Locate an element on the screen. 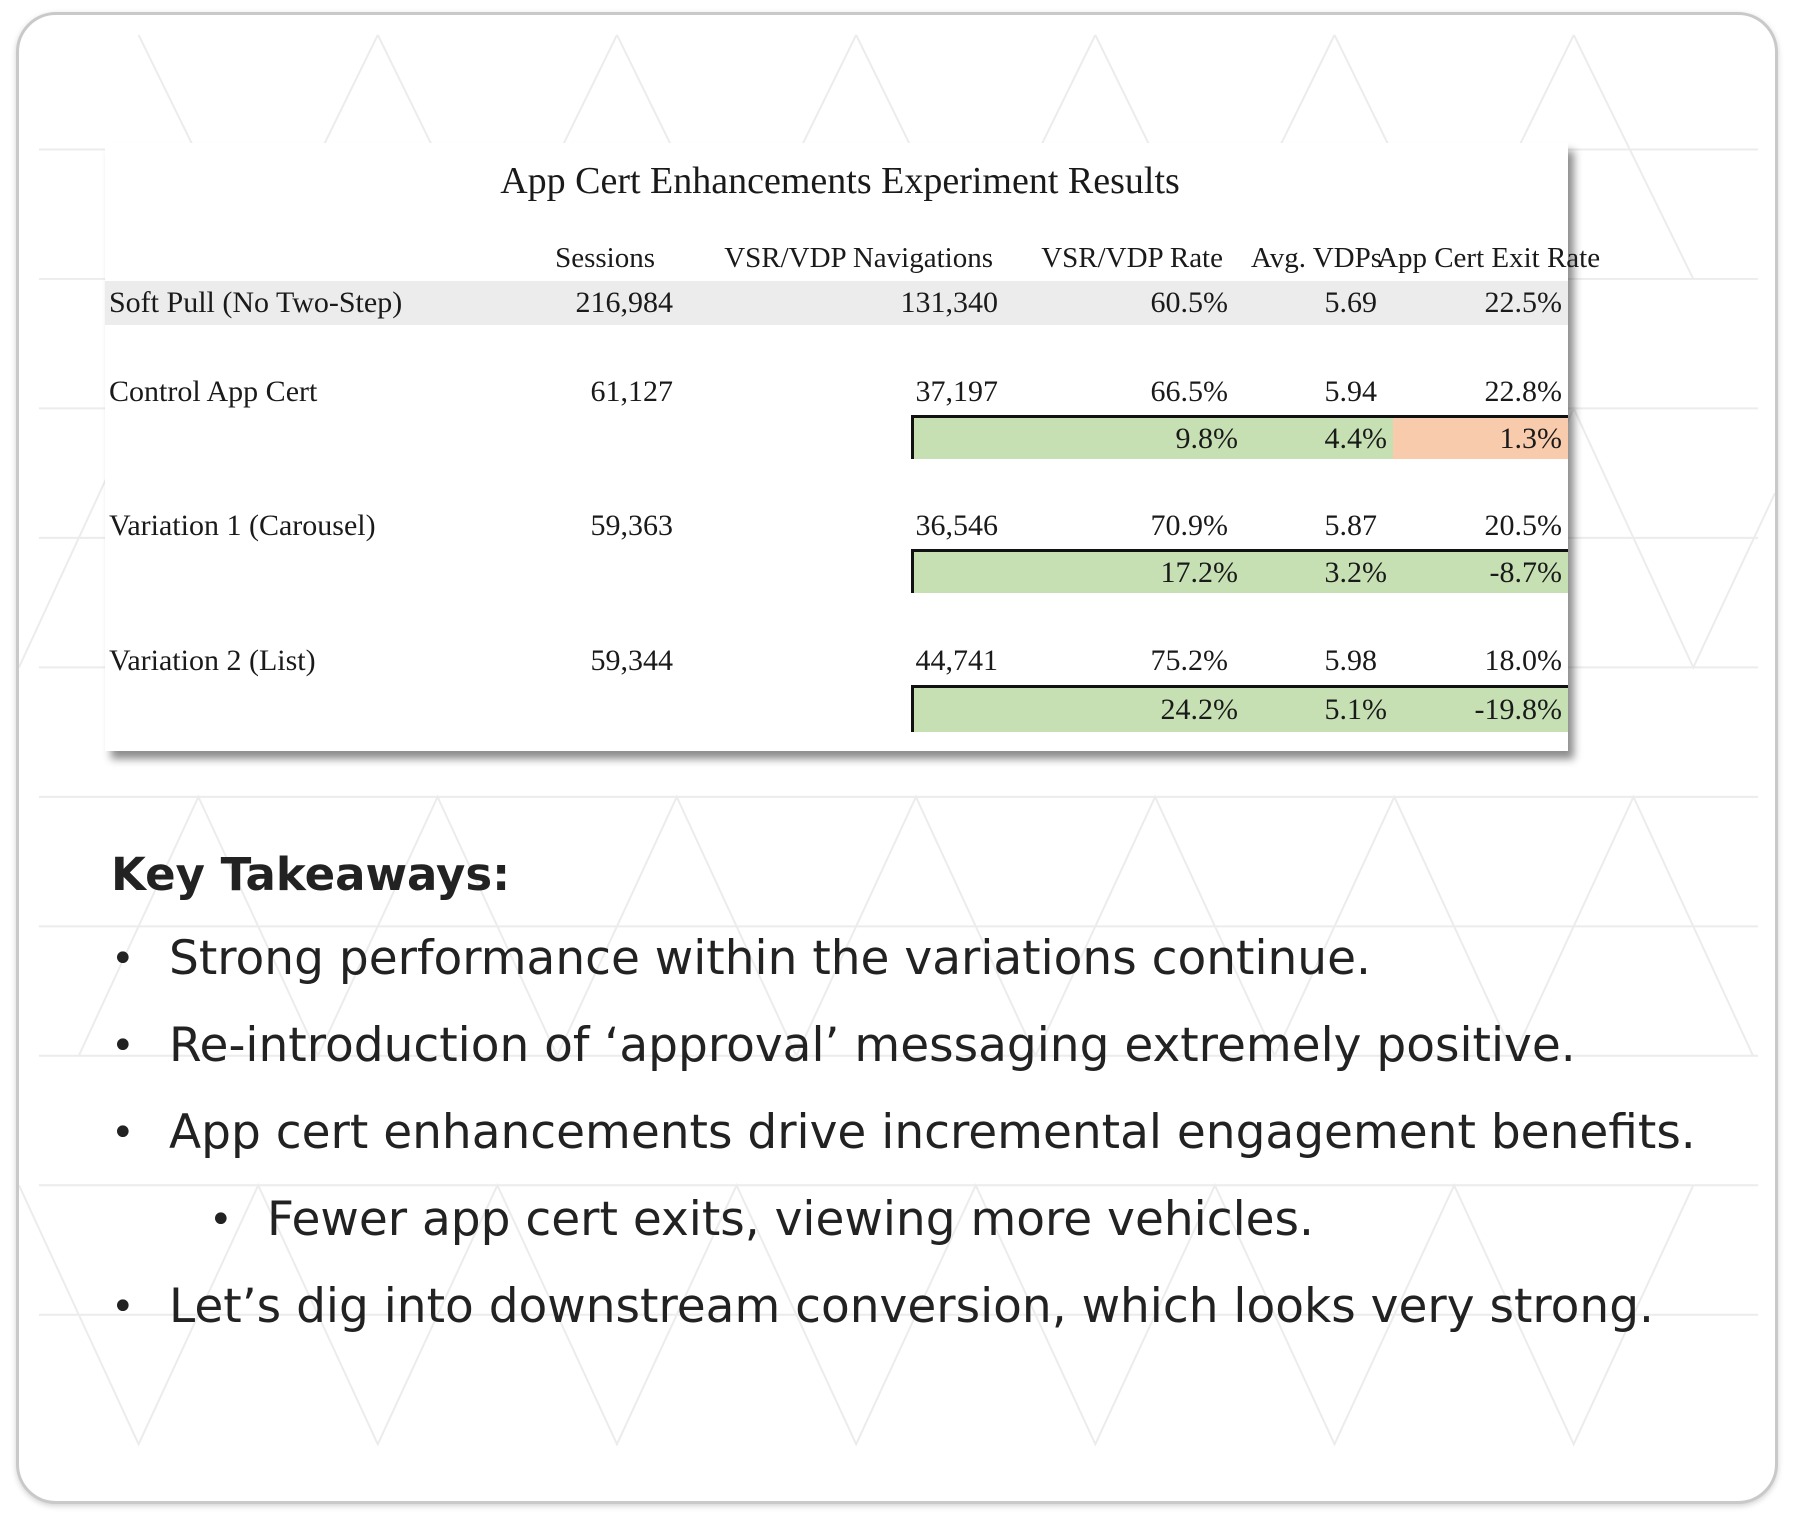 Image resolution: width=1794 pixels, height=1524 pixels. delta-rate: 24.2% is located at coordinates (1079, 710).